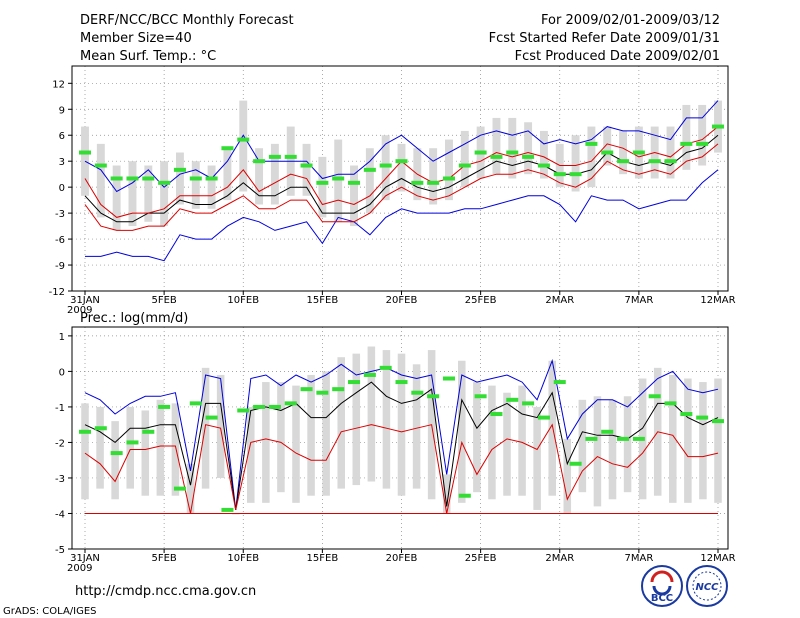  What do you see at coordinates (402, 300) in the screenshot?
I see `x-tick-label: 20FEB` at bounding box center [402, 300].